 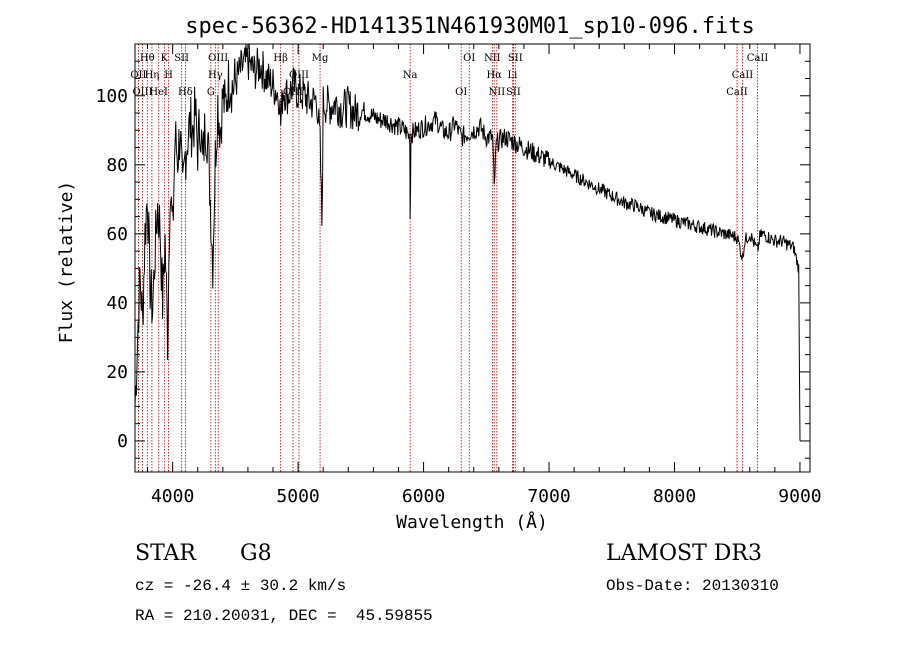 I want to click on y-tick-label: 100, so click(x=111, y=96).